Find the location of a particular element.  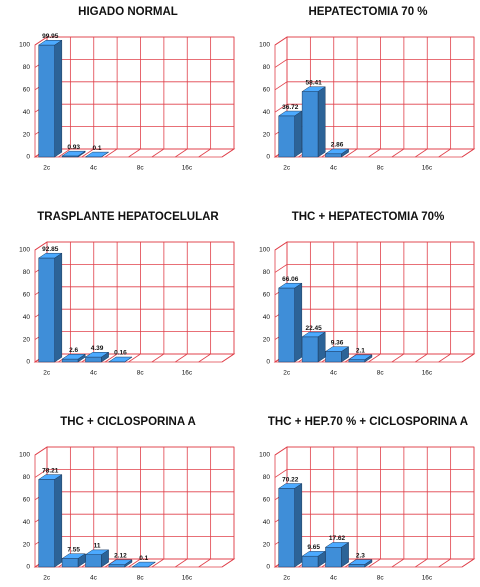

chart-title: HEPATECTOMIA 70 % is located at coordinates (367, 12).